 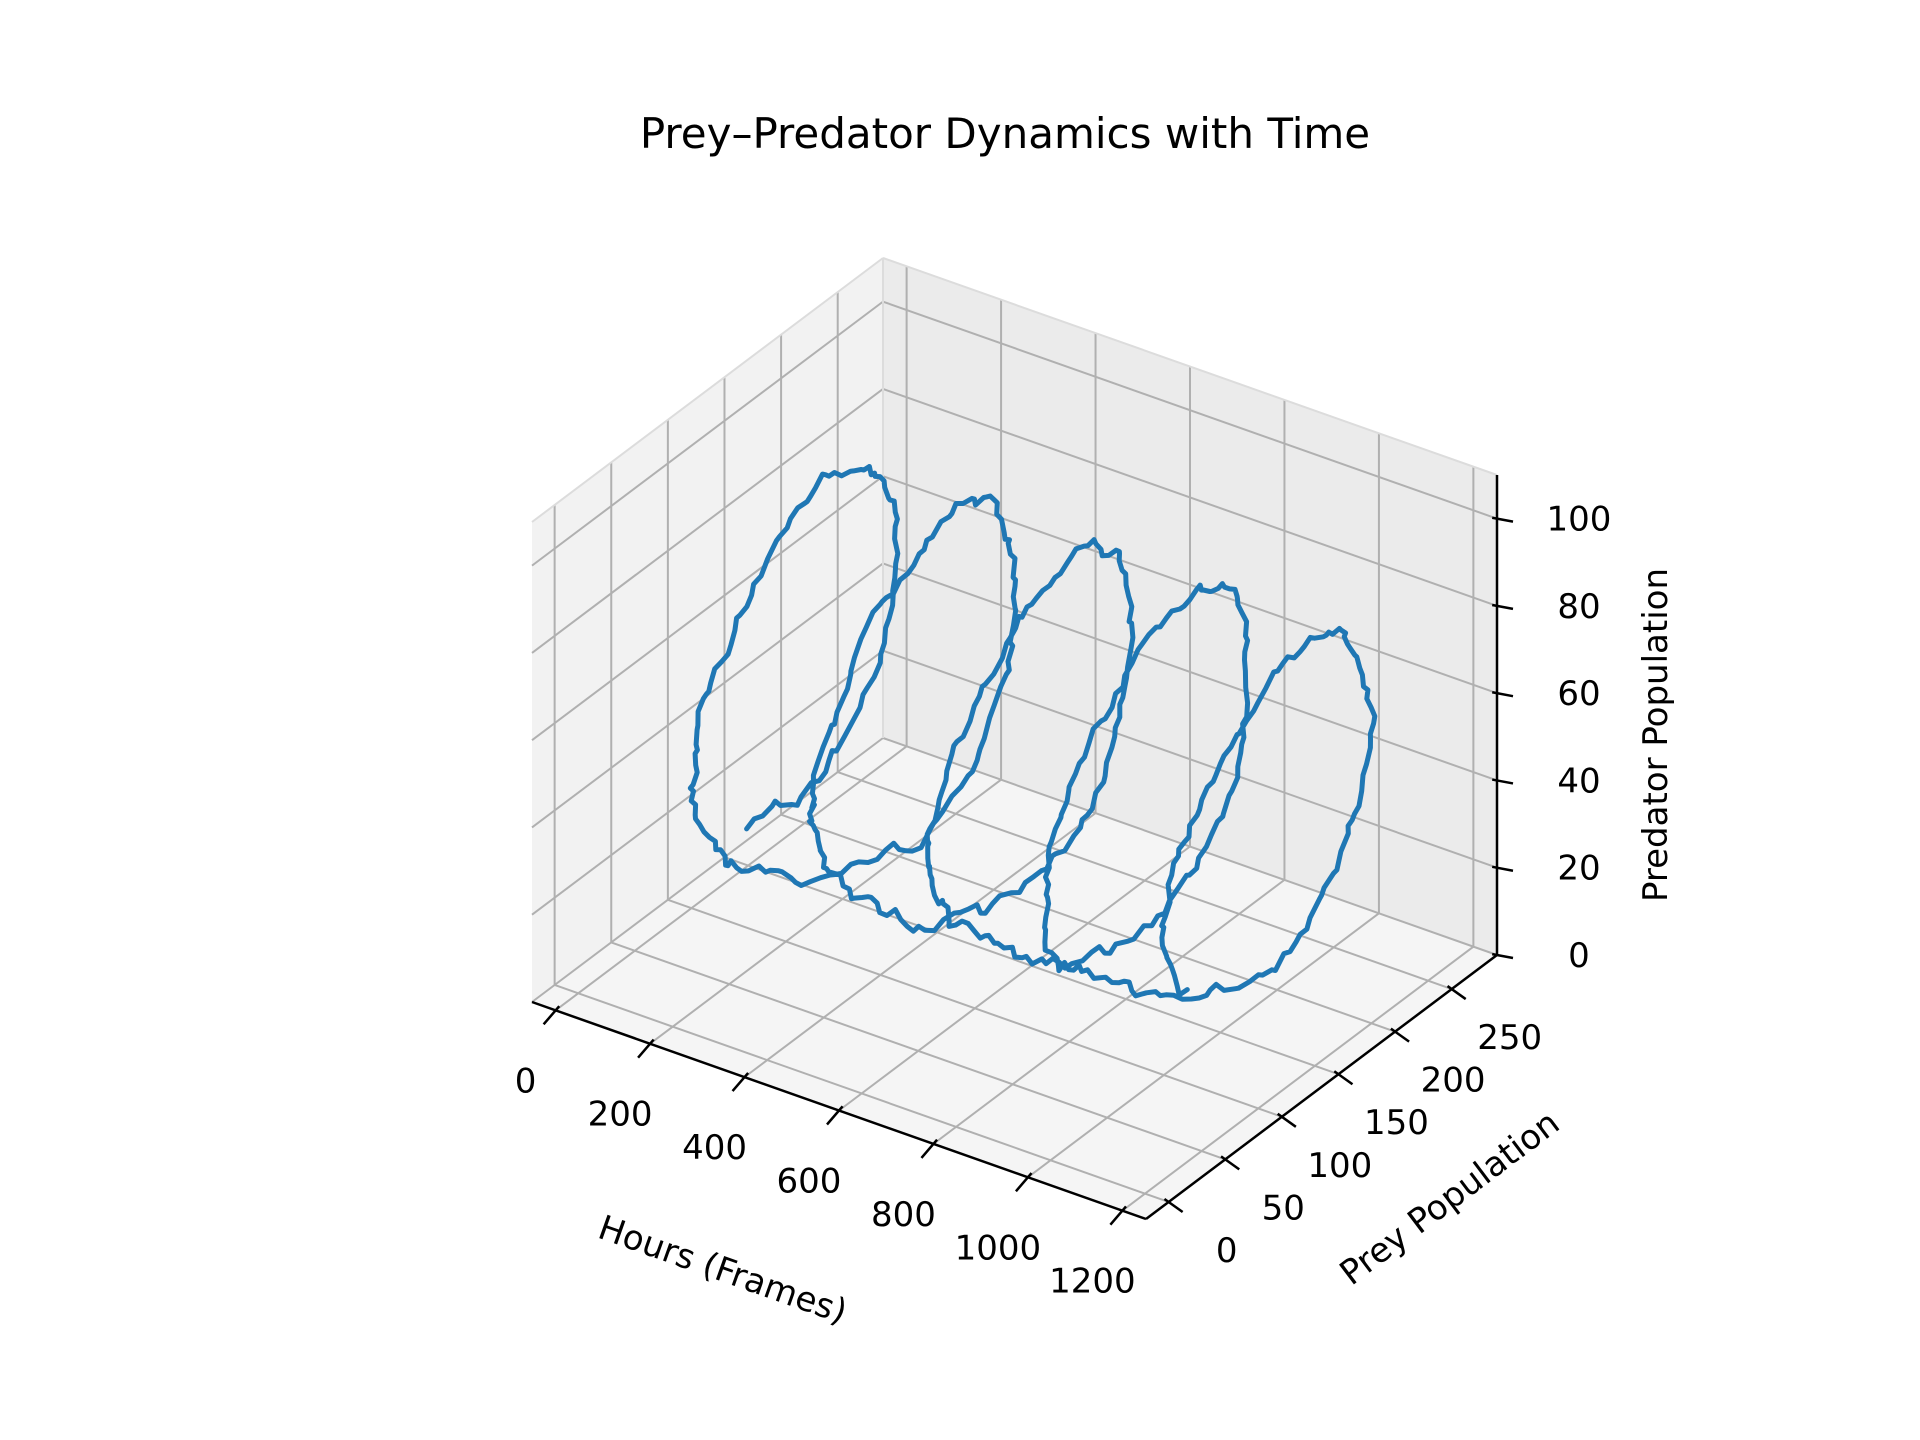 What do you see at coordinates (1321, 1087) in the screenshot?
I see `y-axis-line` at bounding box center [1321, 1087].